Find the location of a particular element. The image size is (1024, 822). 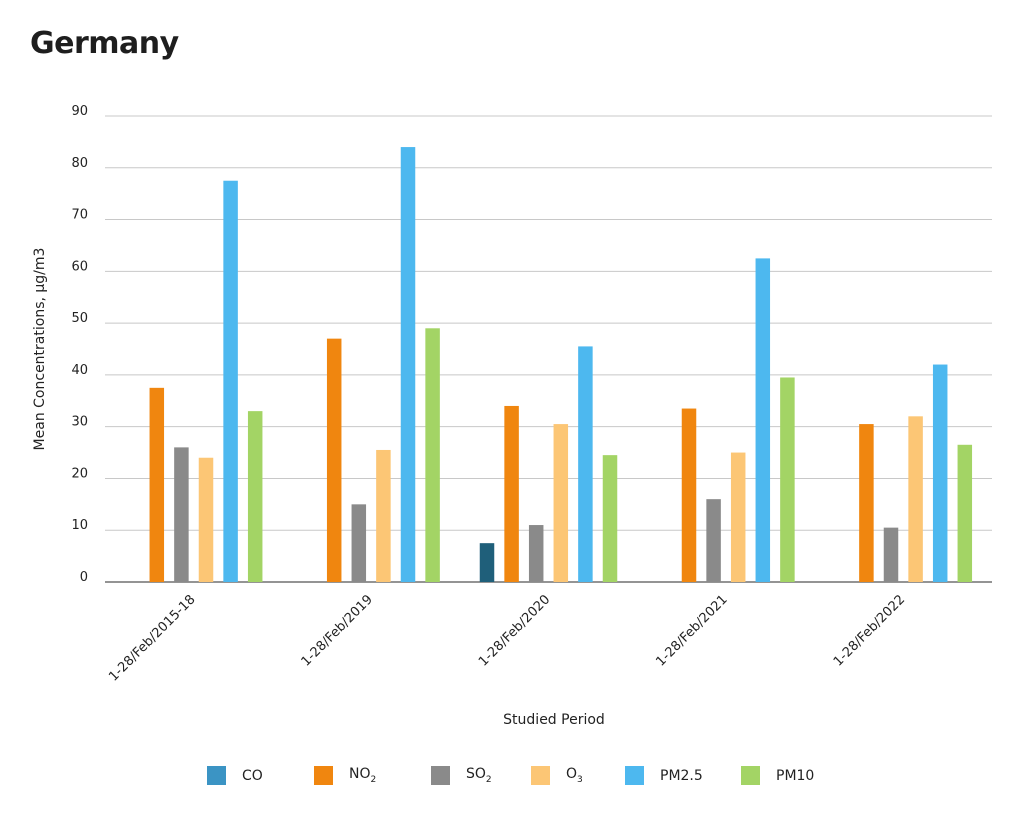

y-tick-label: 30 is located at coordinates (79, 422).